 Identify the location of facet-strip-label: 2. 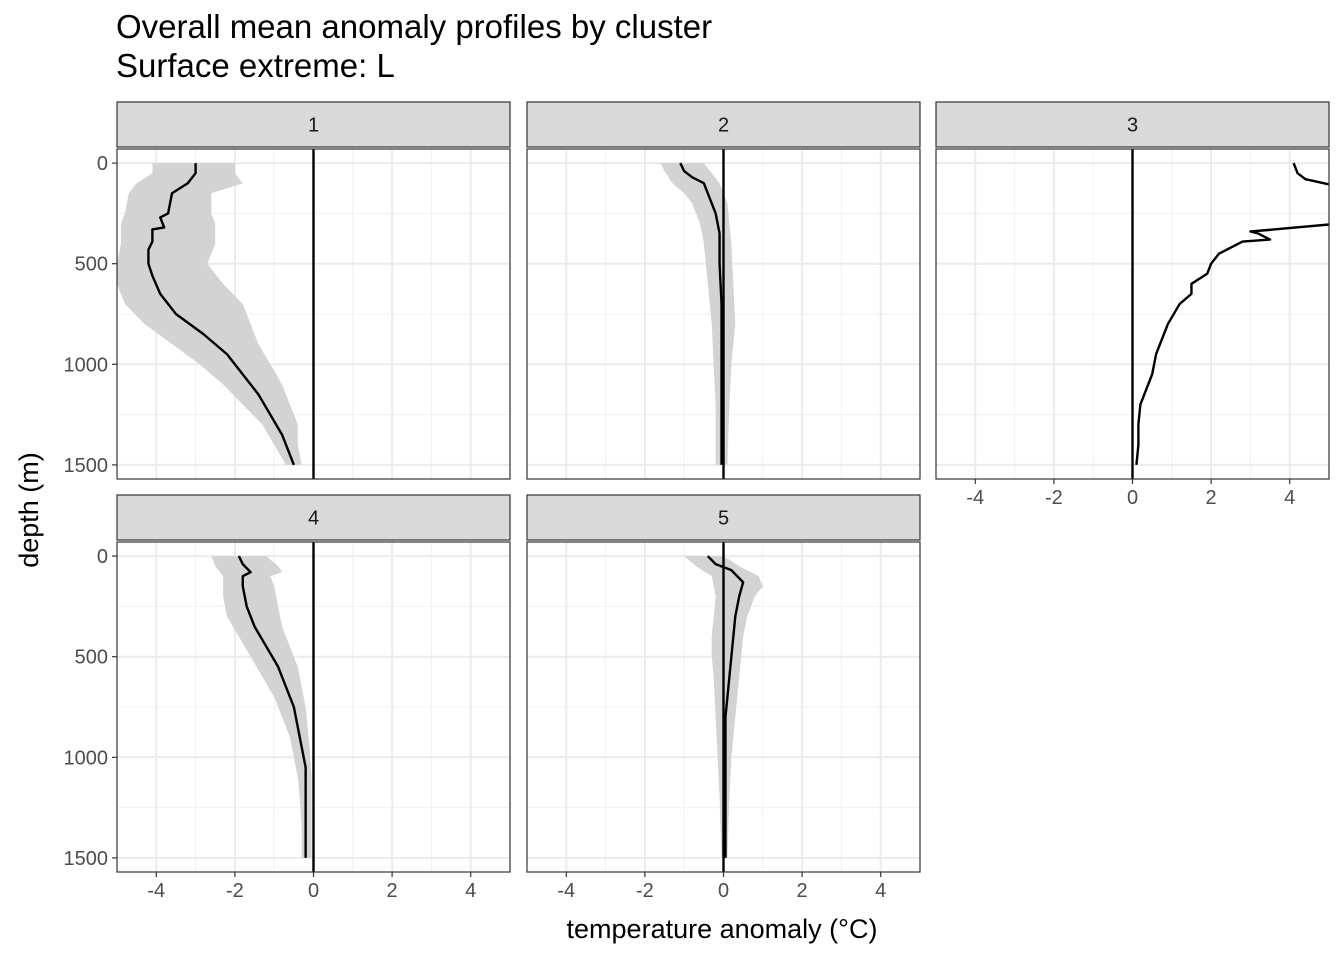
(723, 126).